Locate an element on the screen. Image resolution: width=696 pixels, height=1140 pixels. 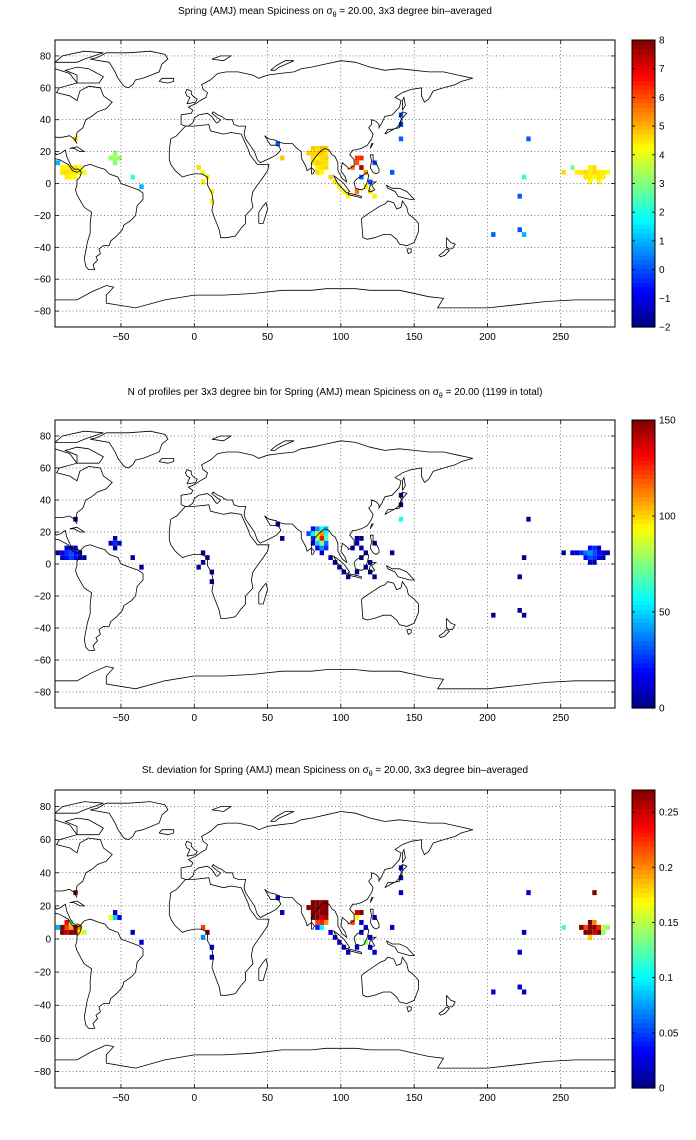
y-tick-label: 20 is located at coordinates (46, 533).